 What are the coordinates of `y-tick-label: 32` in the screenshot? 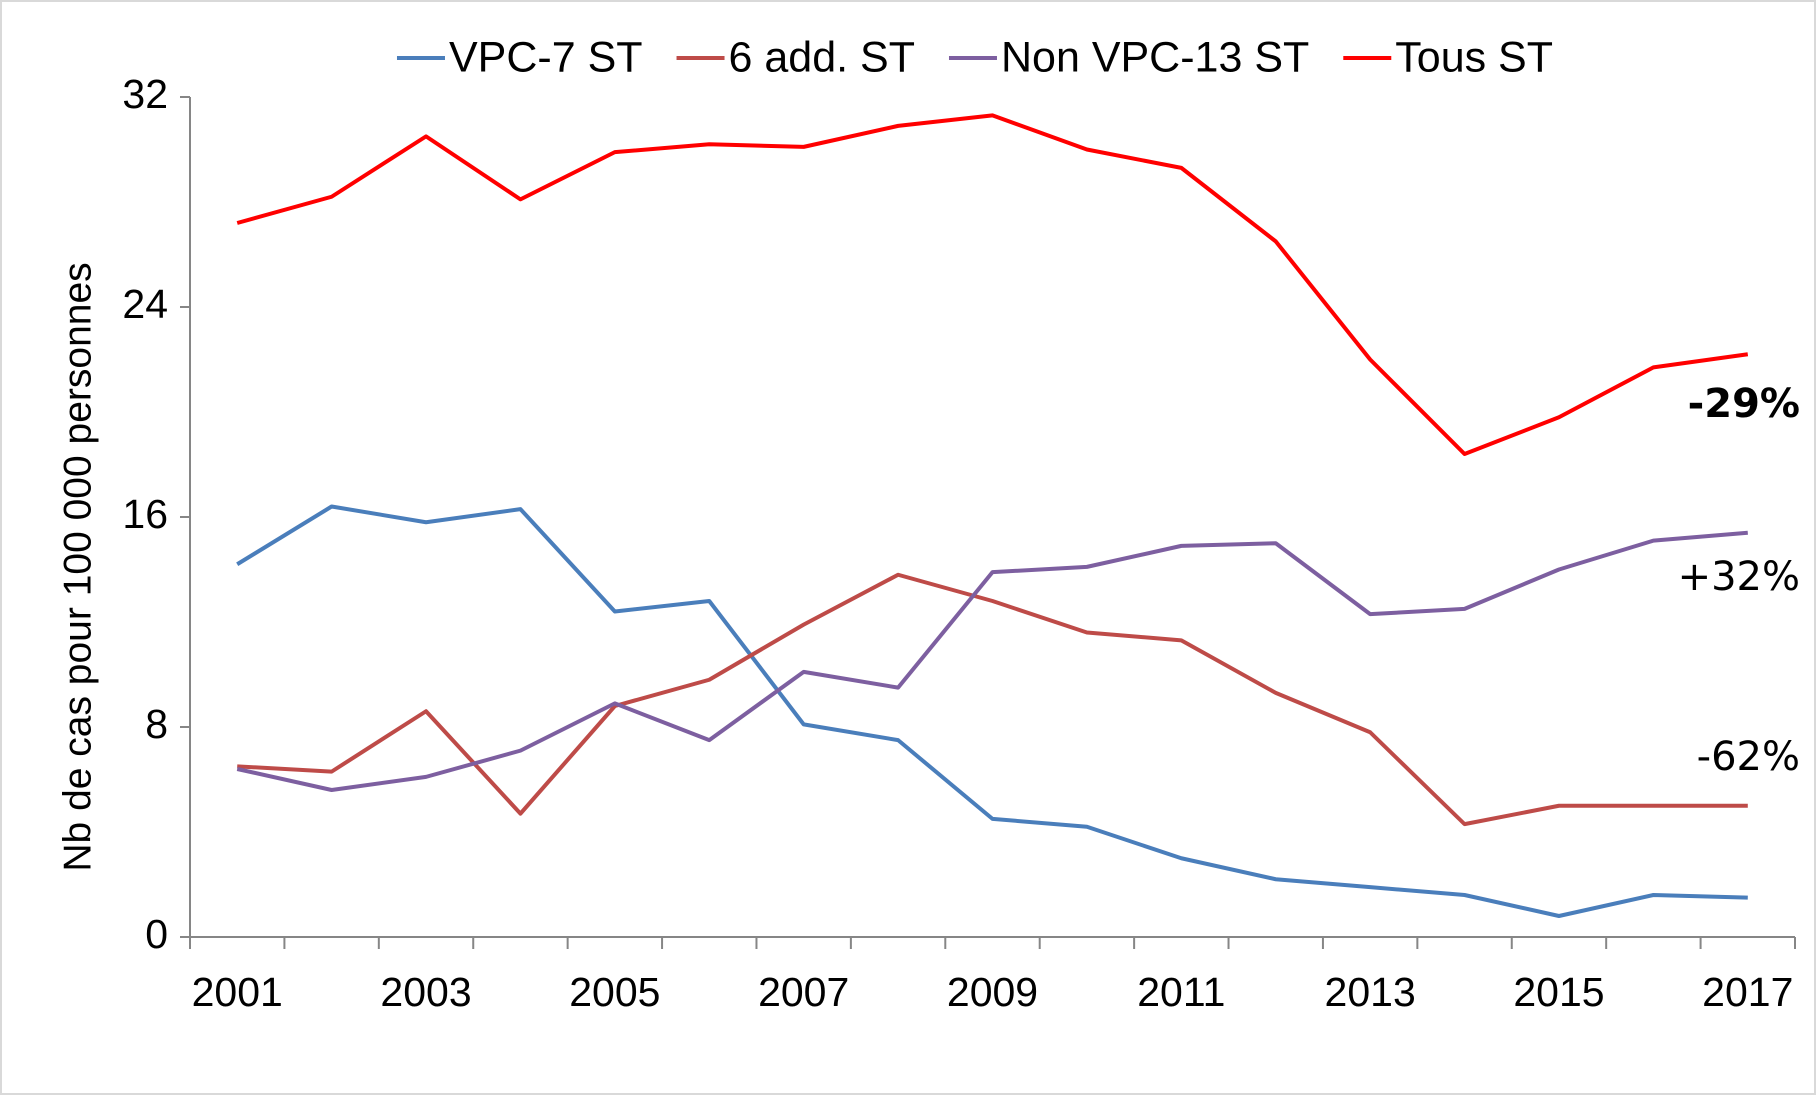 It's located at (145, 94).